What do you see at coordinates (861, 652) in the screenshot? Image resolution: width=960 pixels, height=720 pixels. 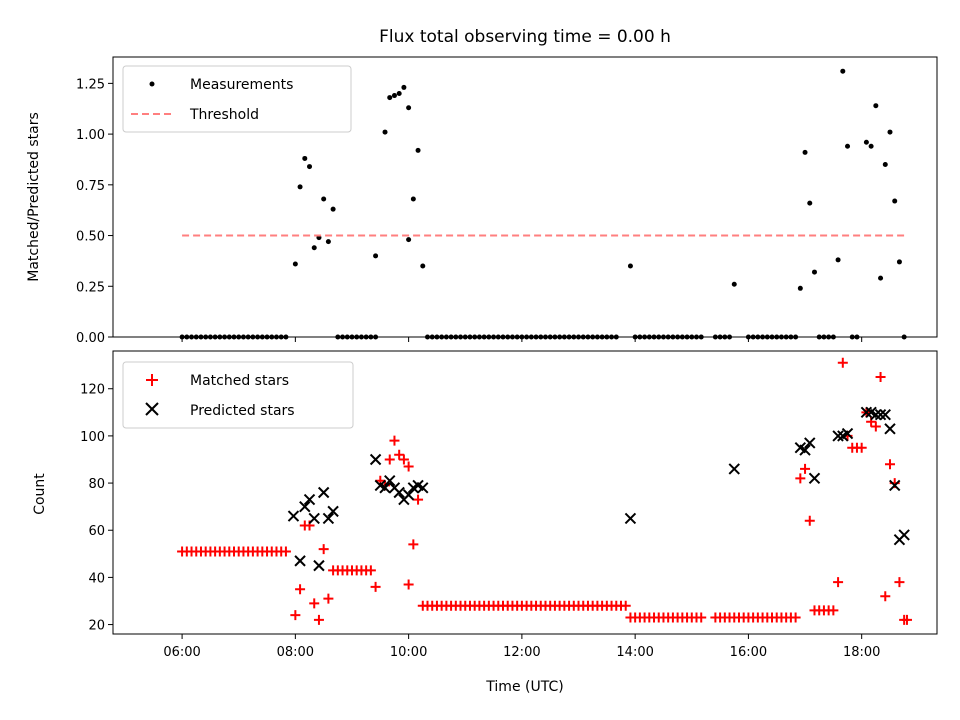 I see `x-tick-label: 18:00` at bounding box center [861, 652].